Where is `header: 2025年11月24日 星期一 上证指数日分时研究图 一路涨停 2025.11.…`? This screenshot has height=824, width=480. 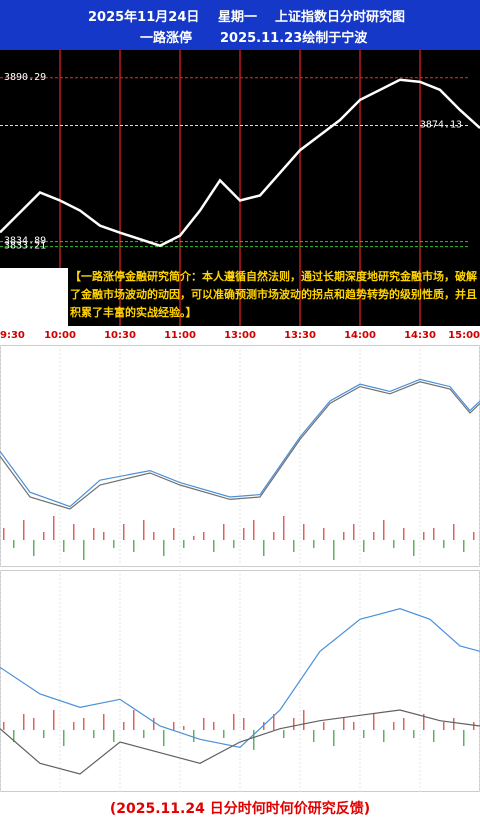
header: 2025年11月24日 星期一 上证指数日分时研究图 一路涨停 2025.11.… is located at coordinates (240, 25).